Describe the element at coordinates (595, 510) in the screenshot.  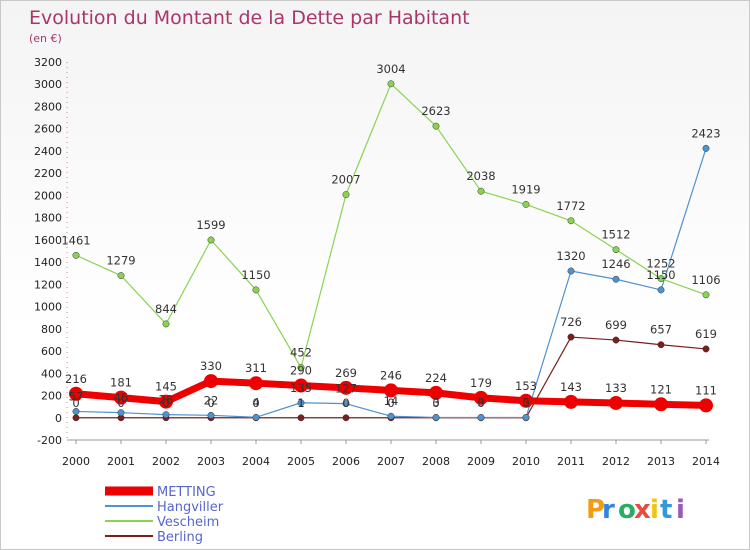
I see `logo-letter: P` at that location.